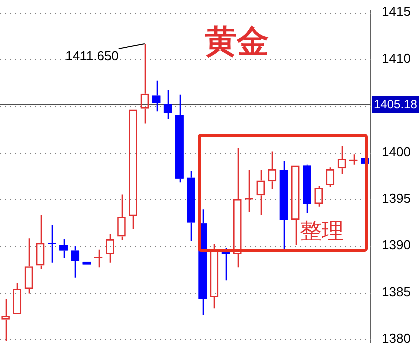  I want to click on y-tick-label: 1395, so click(396, 198).